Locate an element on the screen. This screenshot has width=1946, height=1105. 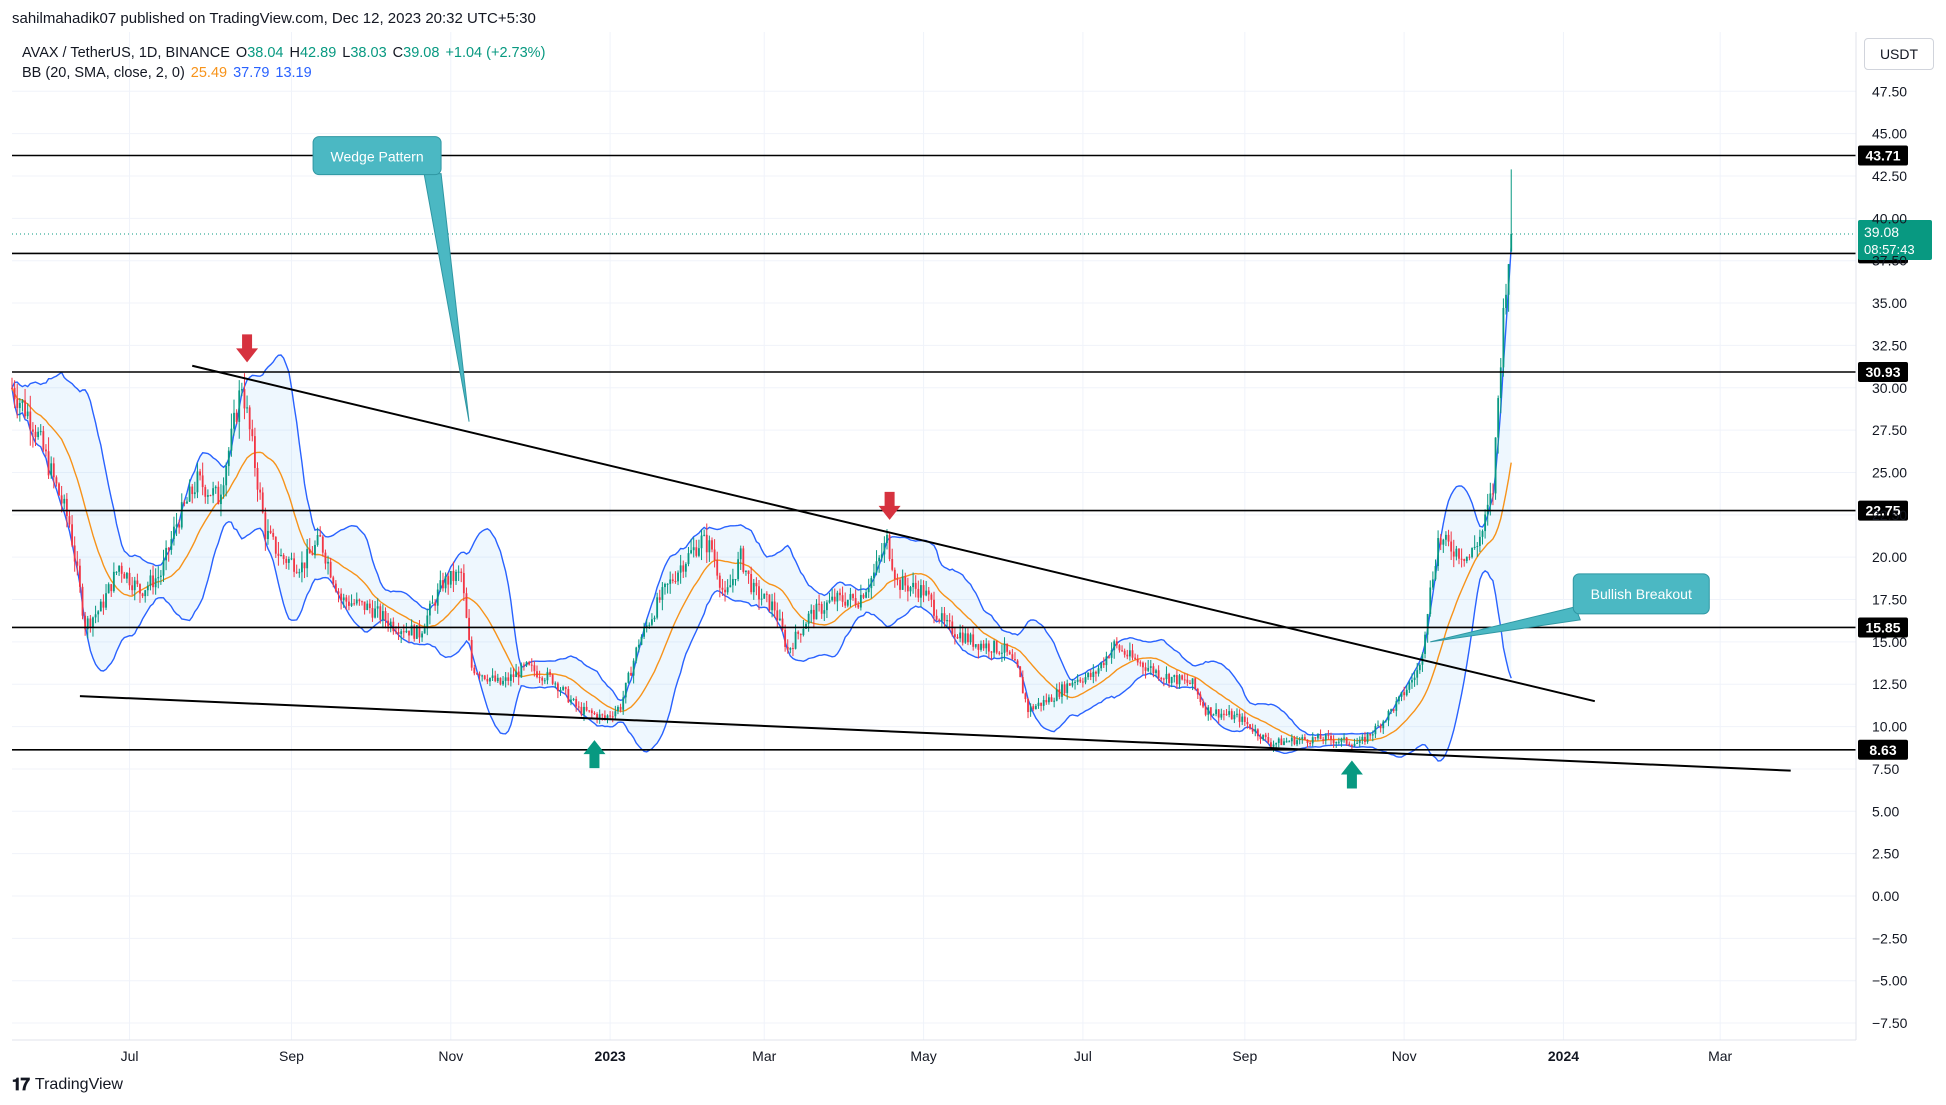
tradingview-logo: 𝟏𝟕 TradingView is located at coordinates (67, 1085).